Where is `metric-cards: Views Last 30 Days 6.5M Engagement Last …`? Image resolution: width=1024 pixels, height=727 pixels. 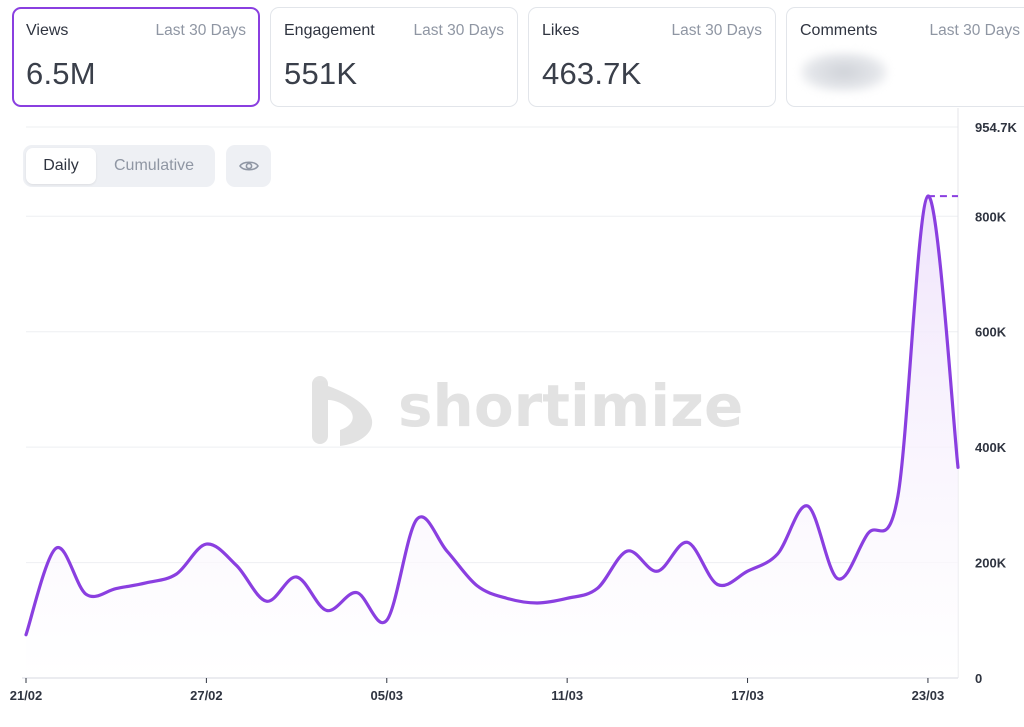
metric-cards: Views Last 30 Days 6.5M Engagement Last … is located at coordinates (518, 57).